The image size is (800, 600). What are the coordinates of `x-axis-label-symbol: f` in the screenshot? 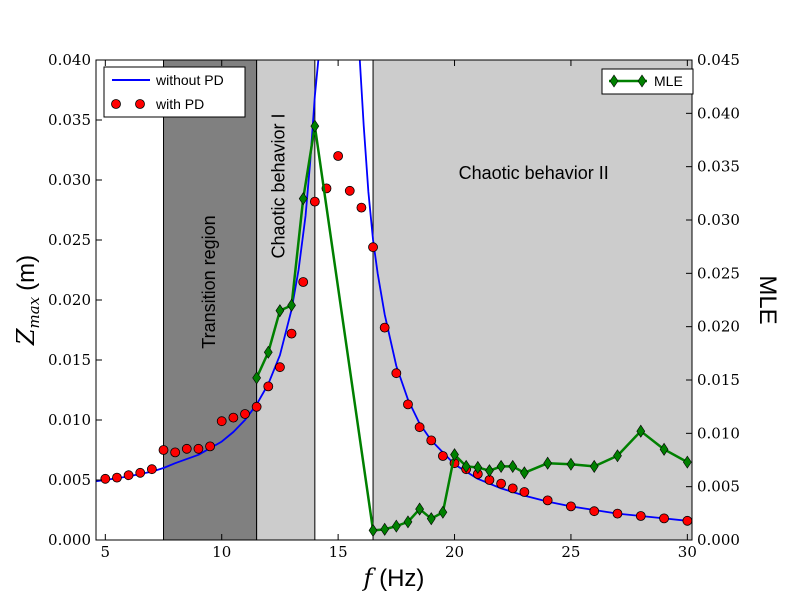 It's located at (369, 578).